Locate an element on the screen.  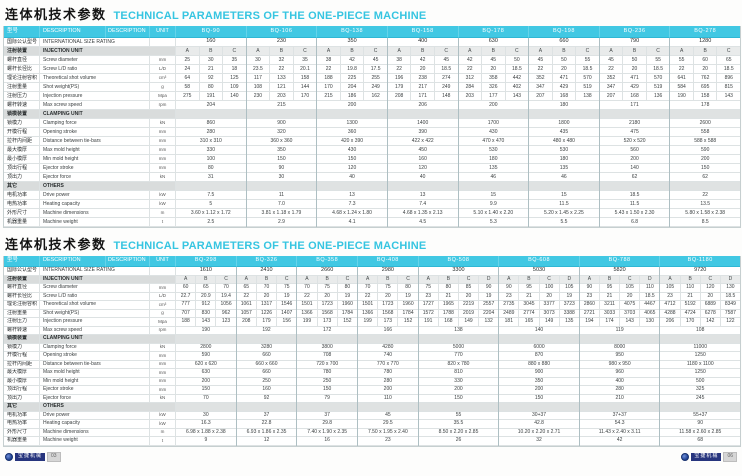
model-group: 4712 5192 6889 8349 is located at coordinates (700, 305).